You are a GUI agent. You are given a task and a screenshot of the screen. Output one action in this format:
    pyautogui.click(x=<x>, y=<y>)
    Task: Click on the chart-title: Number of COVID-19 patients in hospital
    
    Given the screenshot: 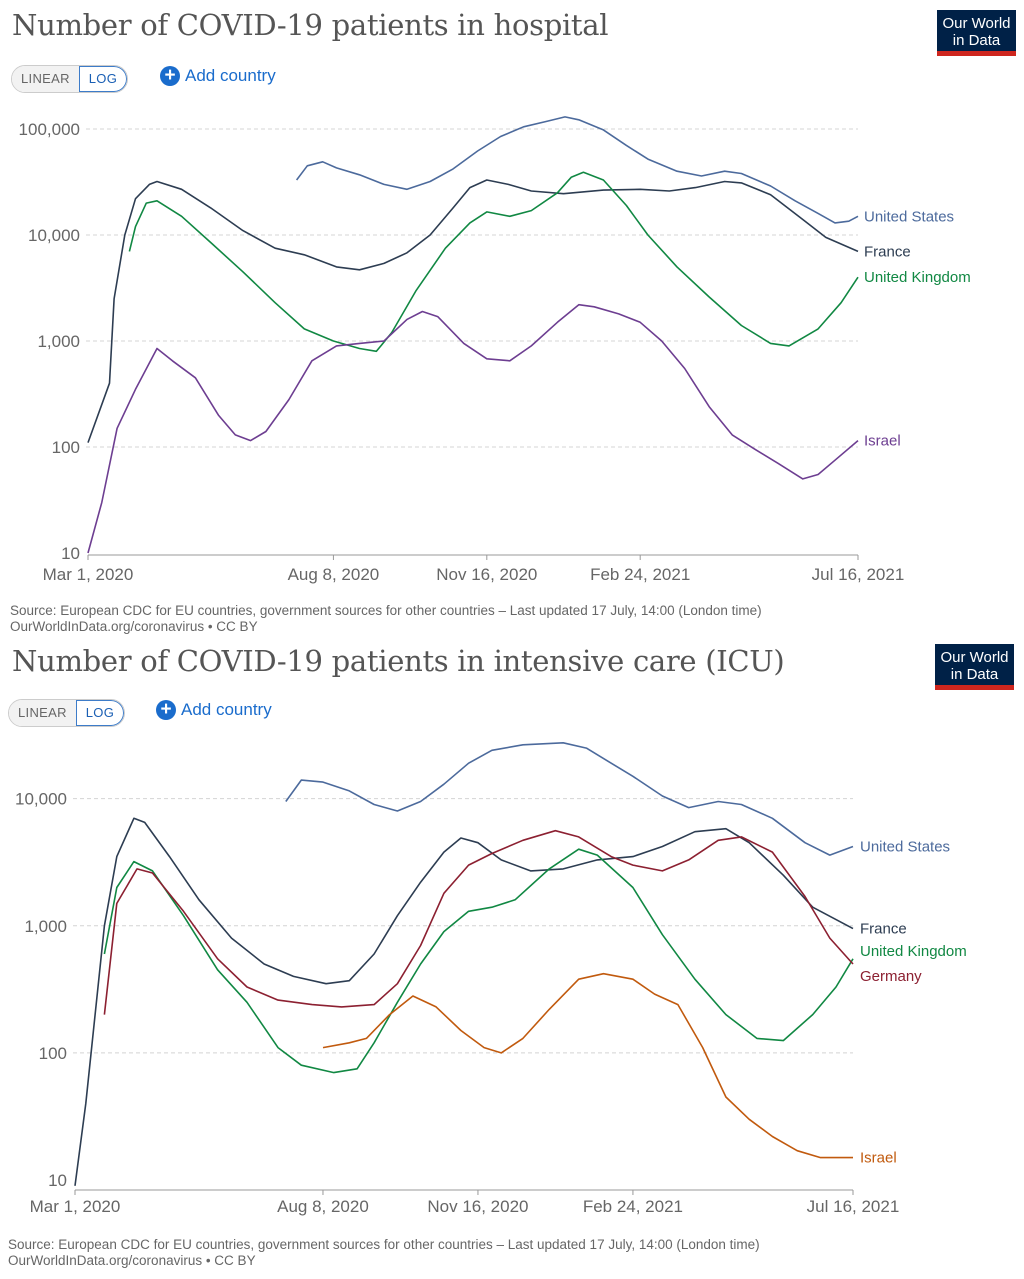 What is the action you would take?
    pyautogui.click(x=310, y=25)
    